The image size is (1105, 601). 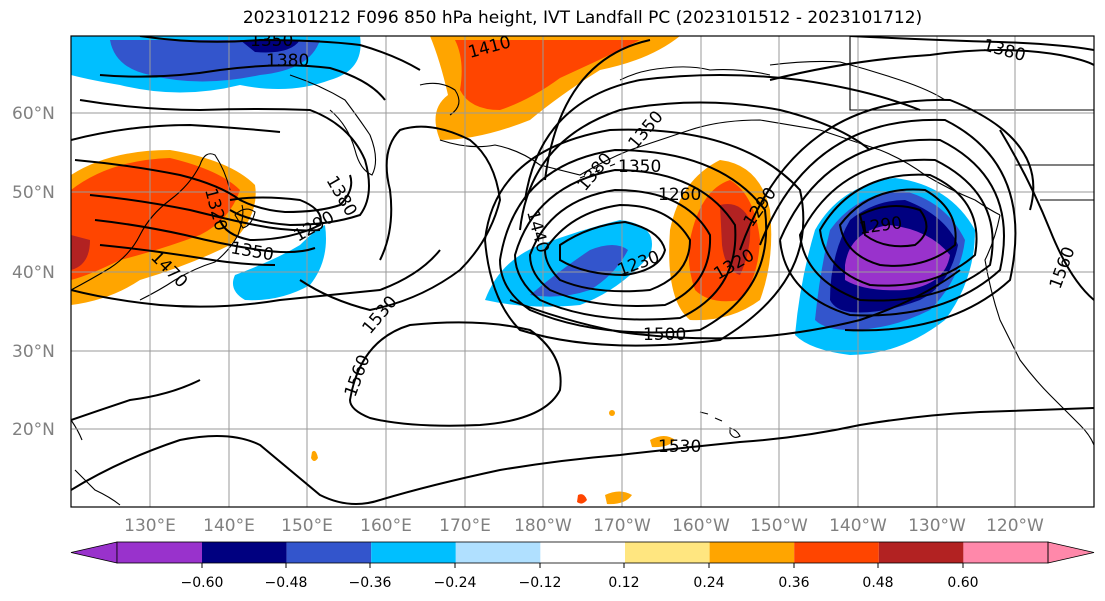 I want to click on lat-label: 50°N, so click(x=33, y=193).